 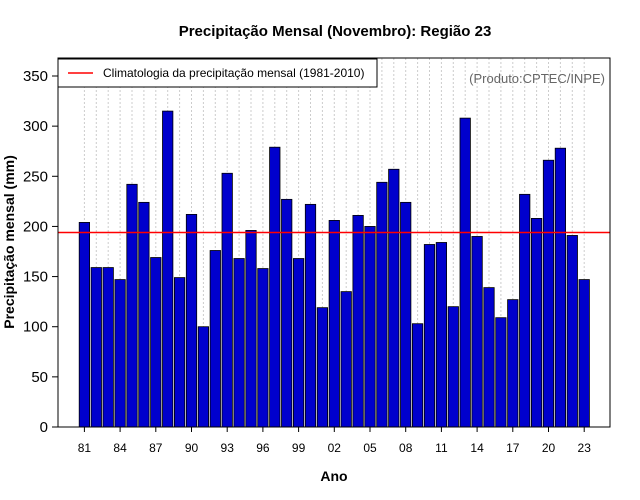 I want to click on y-tick-label-150: 150, so click(x=35, y=277).